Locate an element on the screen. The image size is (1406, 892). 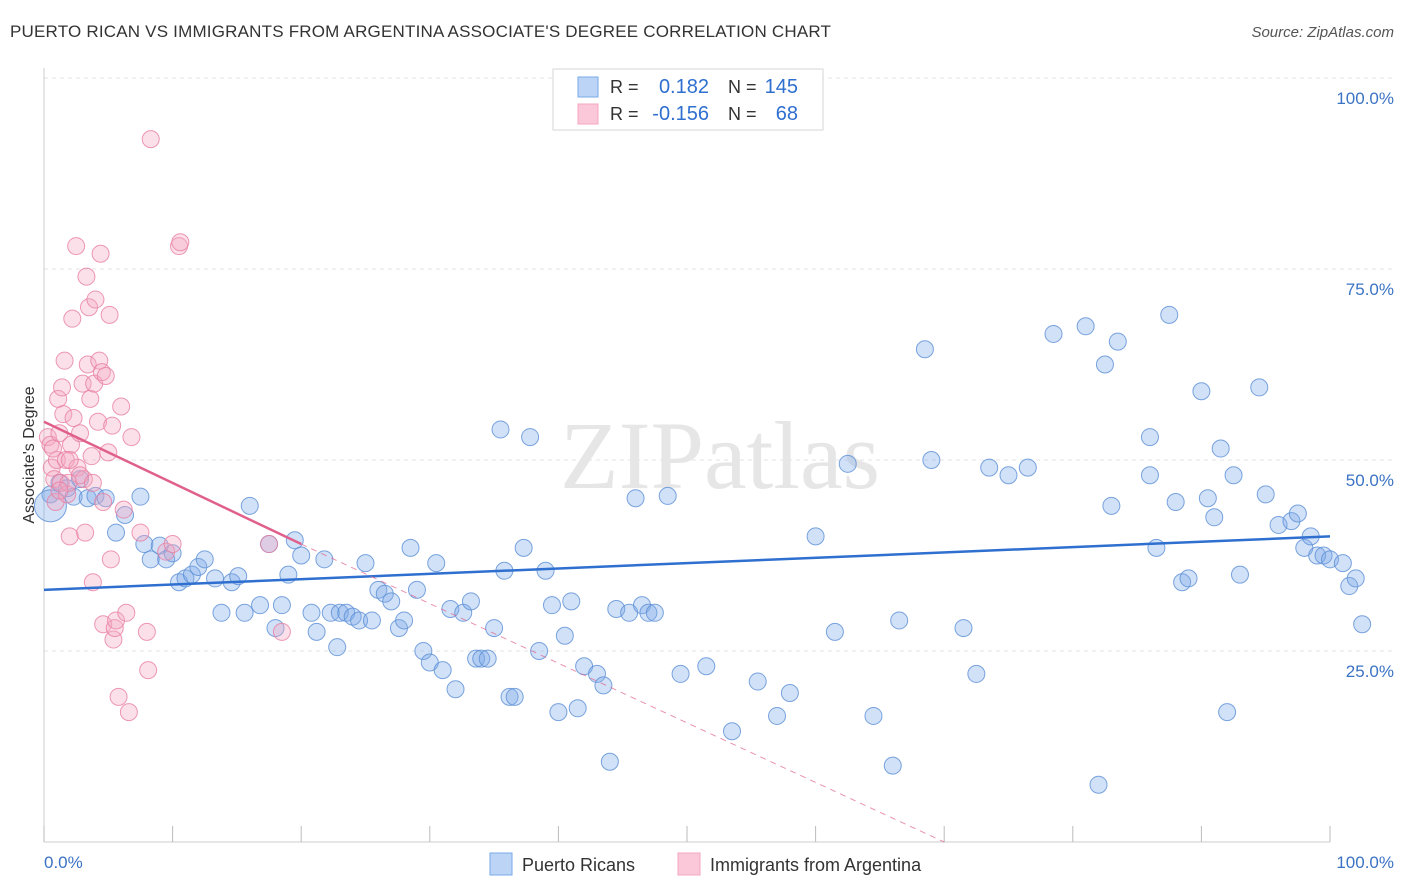
point-puerto-rican-cluster is located at coordinates (50, 506).